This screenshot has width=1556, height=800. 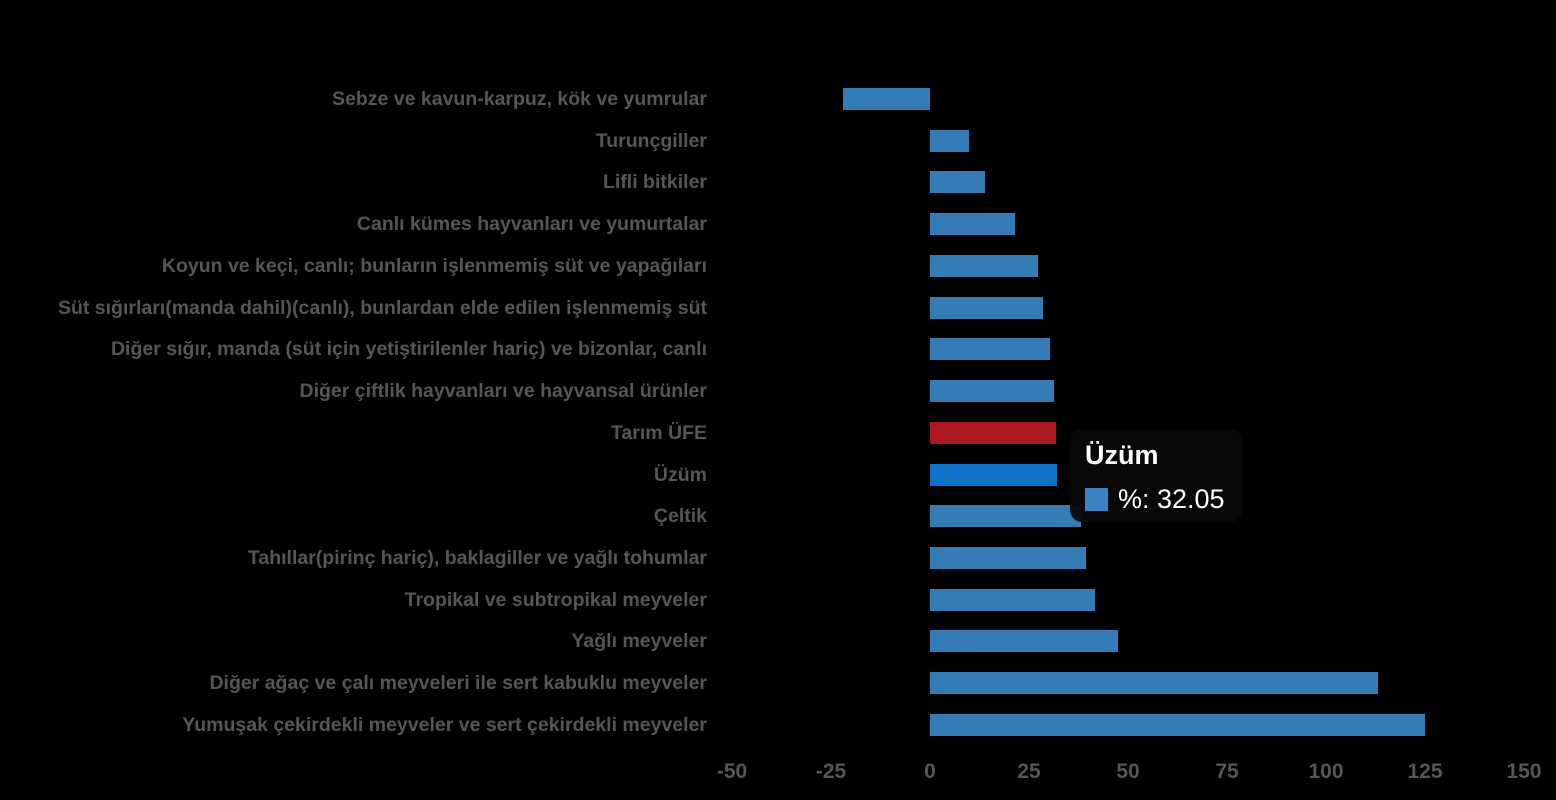 What do you see at coordinates (778, 182) in the screenshot?
I see `chart-row: Lifli bitkiler` at bounding box center [778, 182].